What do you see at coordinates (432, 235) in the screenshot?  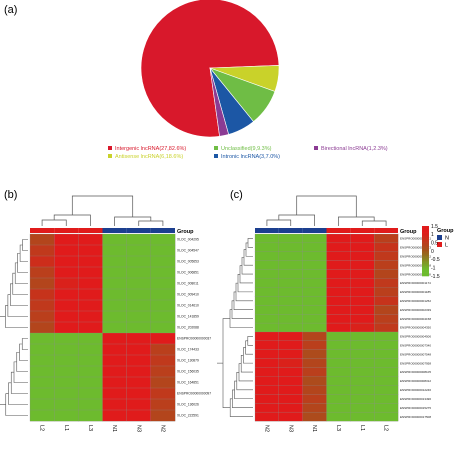 I see `color-scale-tick: 1` at bounding box center [432, 235].